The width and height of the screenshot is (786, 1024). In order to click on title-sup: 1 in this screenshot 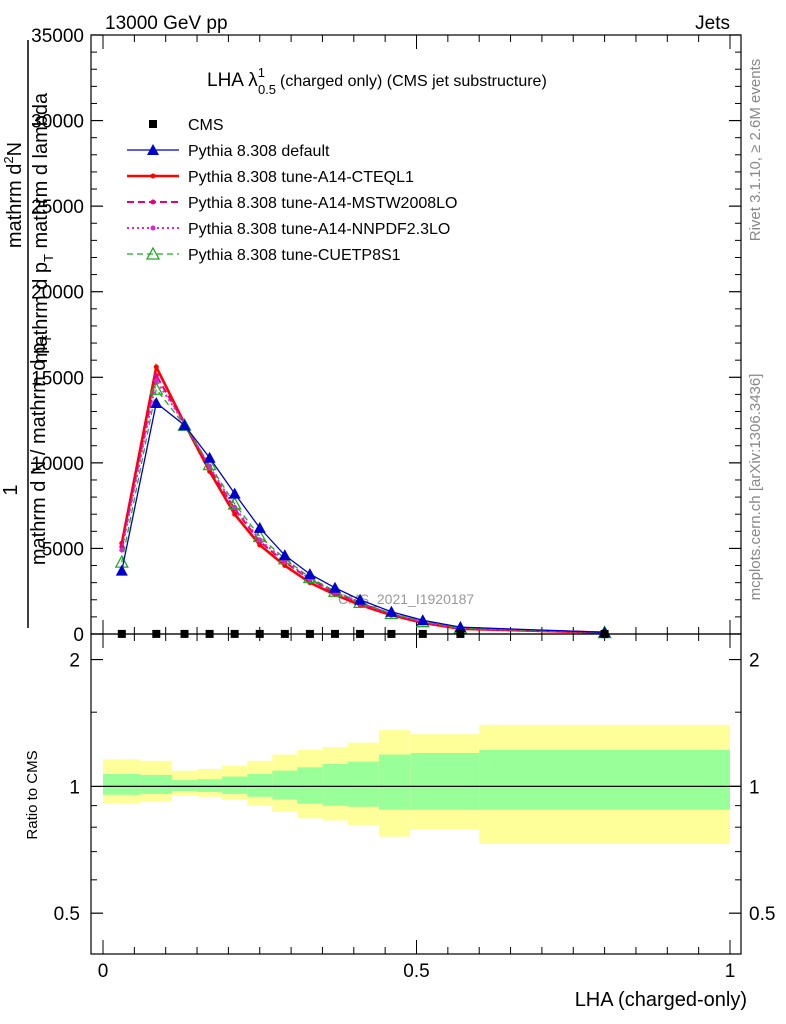, I will do `click(261, 72)`.